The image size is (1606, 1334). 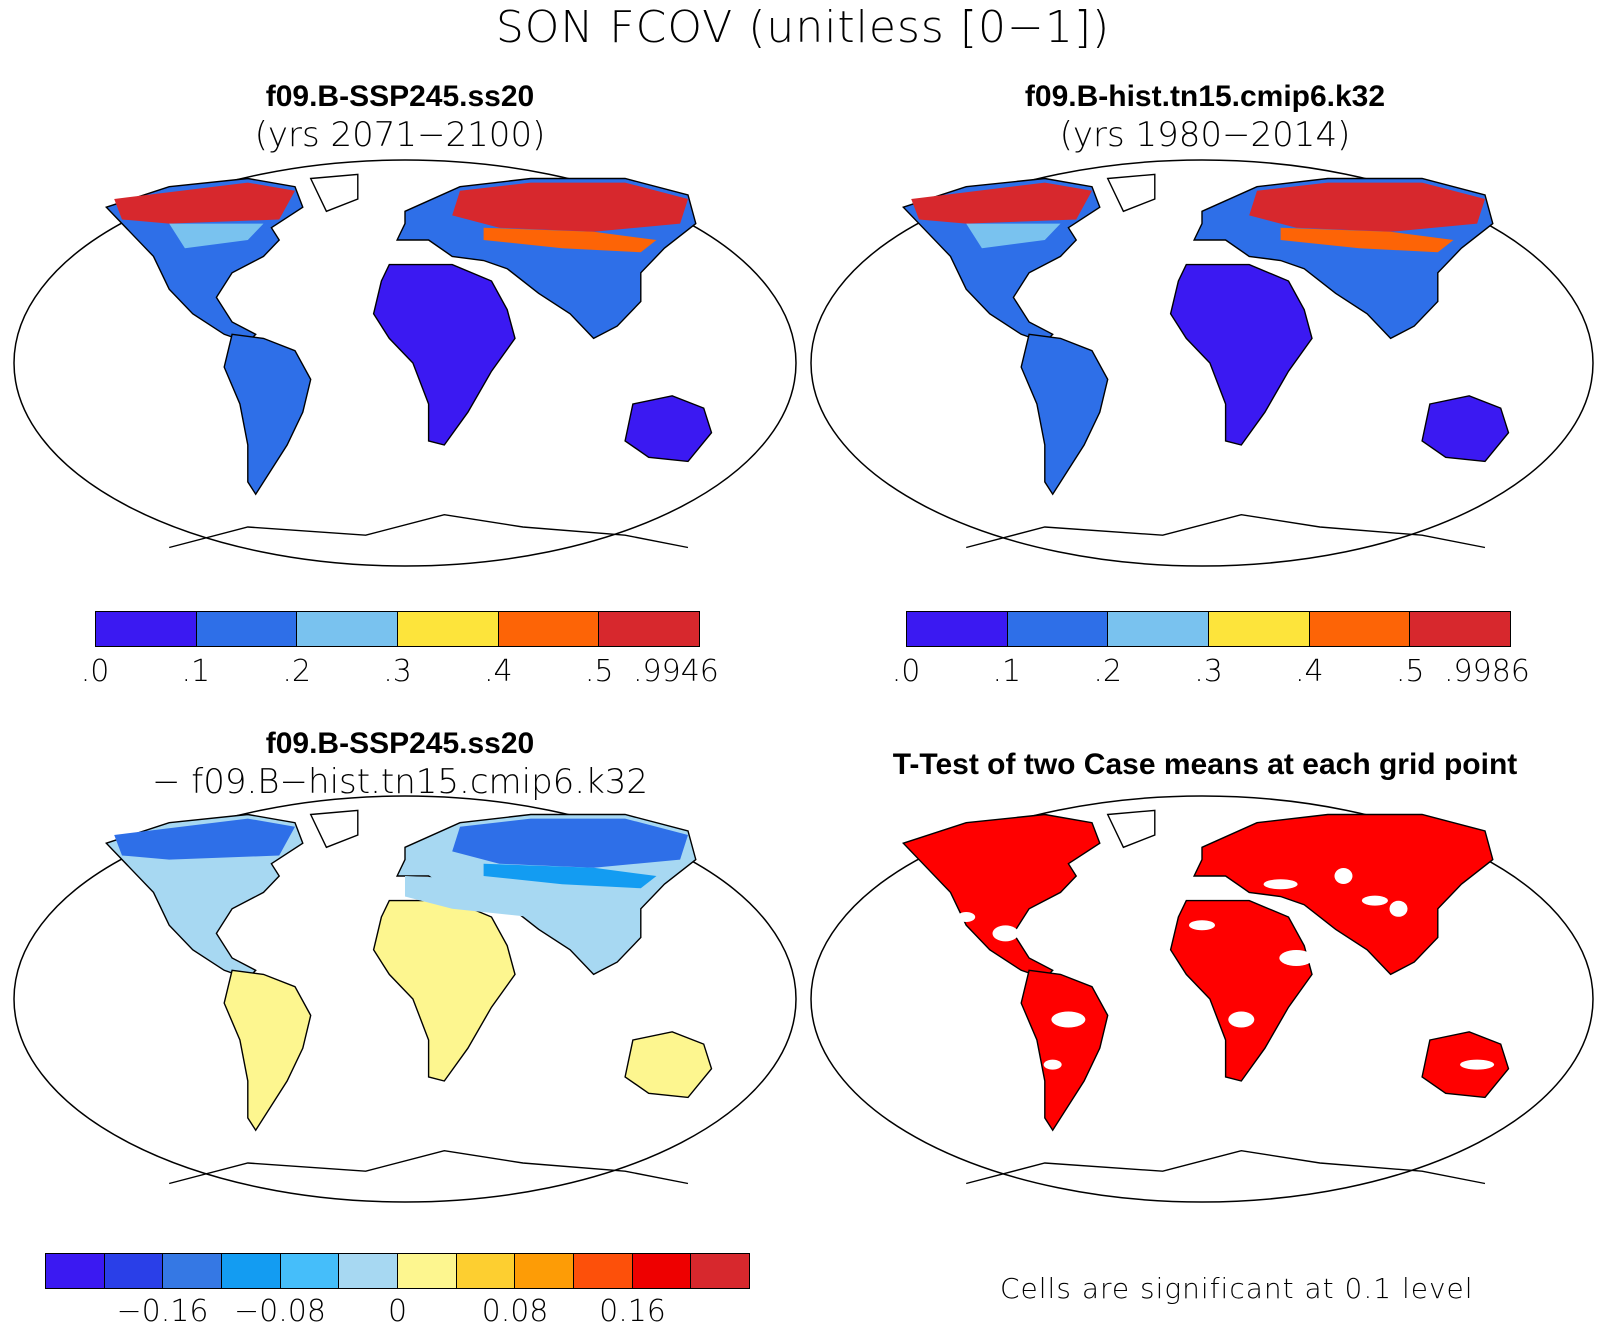 What do you see at coordinates (400, 782) in the screenshot?
I see `panel-title-difference-line2: − f09.B−hist.tn15.cmip6.k32` at bounding box center [400, 782].